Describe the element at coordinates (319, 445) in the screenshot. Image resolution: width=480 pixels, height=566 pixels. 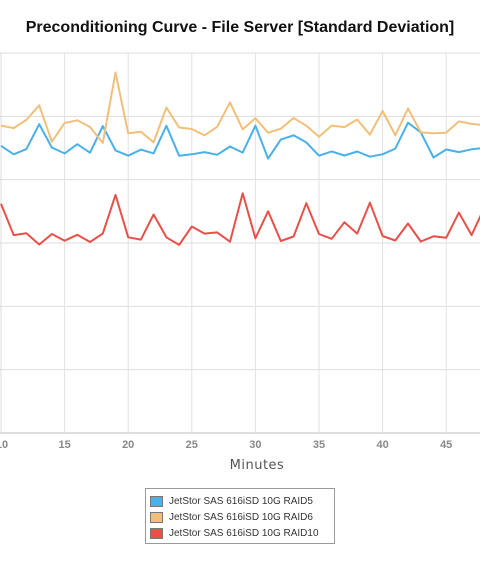
I see `x-tick-label: 35` at that location.